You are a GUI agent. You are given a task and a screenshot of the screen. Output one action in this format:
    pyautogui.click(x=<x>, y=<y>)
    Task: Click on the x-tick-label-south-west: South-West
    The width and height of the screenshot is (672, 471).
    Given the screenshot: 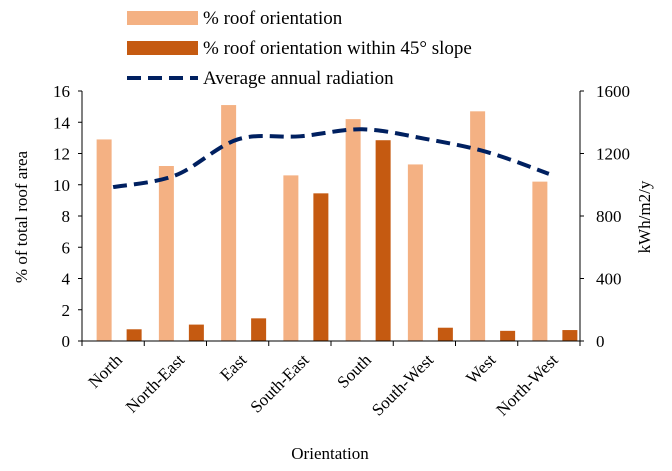 What is the action you would take?
    pyautogui.click(x=402, y=384)
    